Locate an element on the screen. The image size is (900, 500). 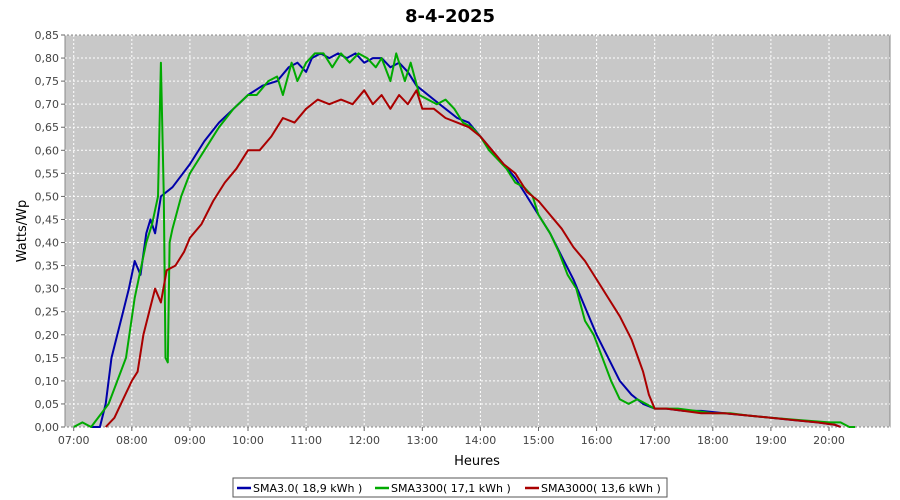
x-axis-label: Heures is located at coordinates (477, 461).